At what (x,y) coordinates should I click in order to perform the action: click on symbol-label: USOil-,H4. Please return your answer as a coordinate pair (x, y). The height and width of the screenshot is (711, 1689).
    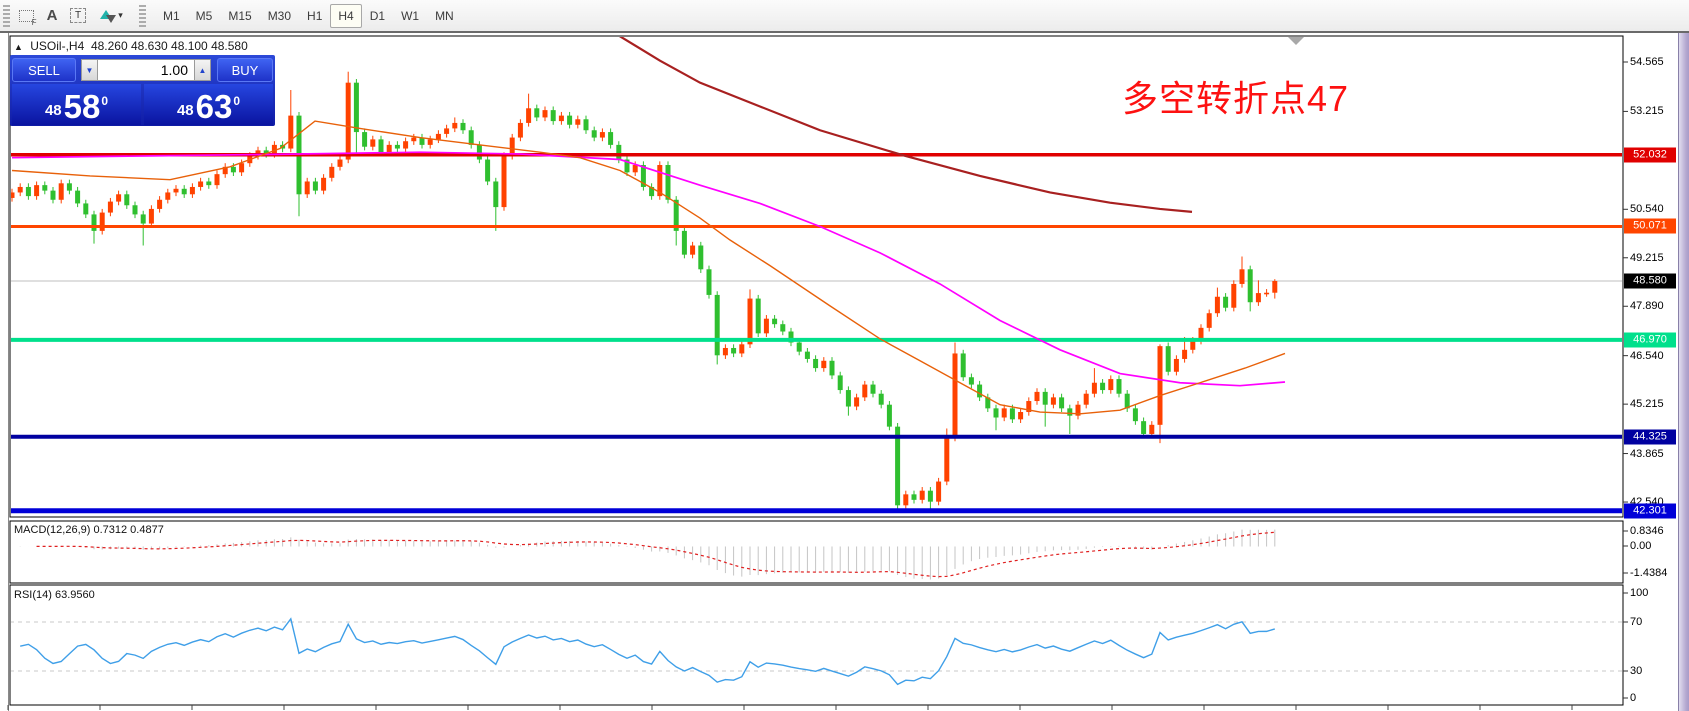
    Looking at the image, I should click on (57, 46).